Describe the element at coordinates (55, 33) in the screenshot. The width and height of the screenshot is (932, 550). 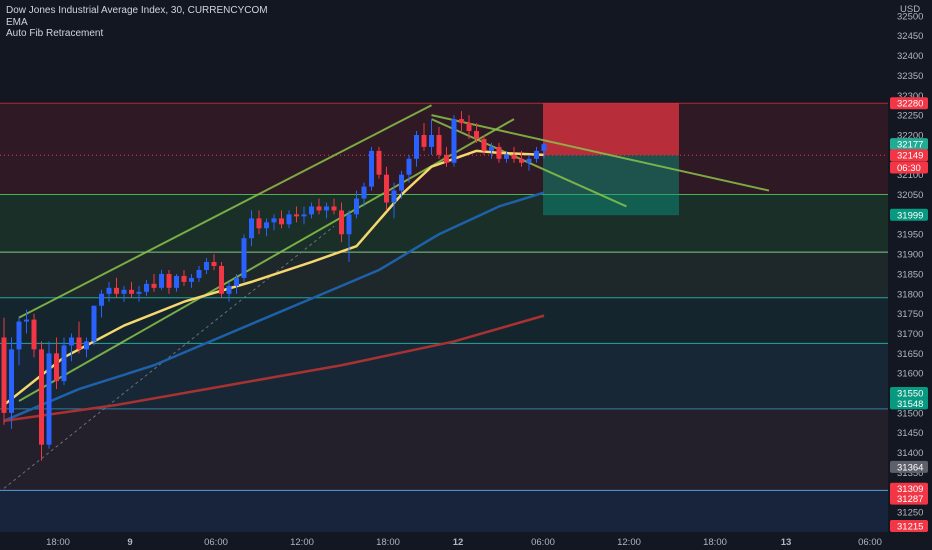
I see `indicator-auto-fib: Auto Fib Retracement` at that location.